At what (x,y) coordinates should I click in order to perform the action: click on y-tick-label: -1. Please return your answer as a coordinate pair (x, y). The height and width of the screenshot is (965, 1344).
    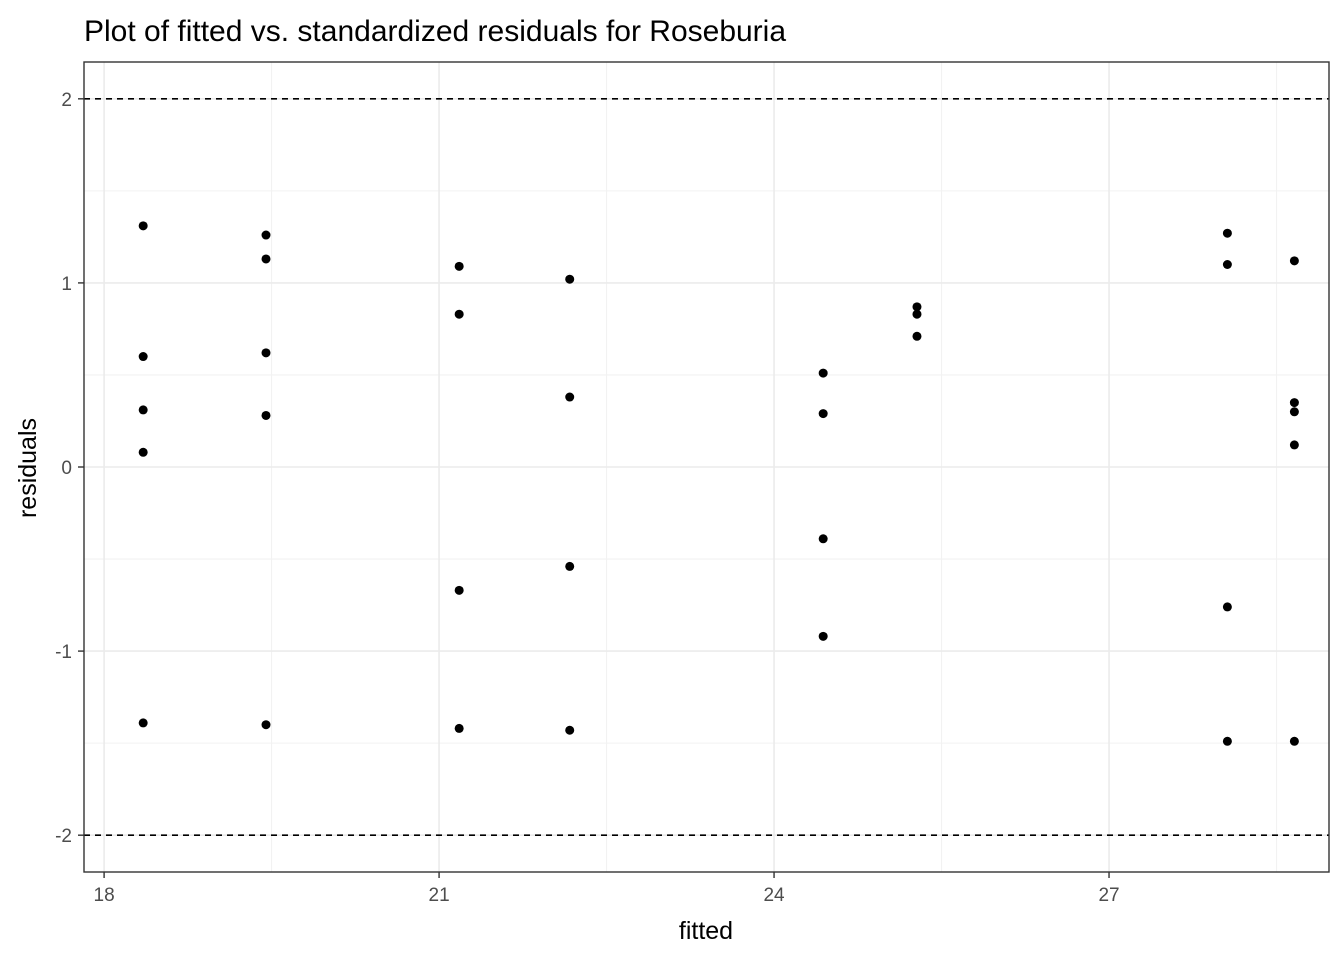
    Looking at the image, I should click on (63, 652).